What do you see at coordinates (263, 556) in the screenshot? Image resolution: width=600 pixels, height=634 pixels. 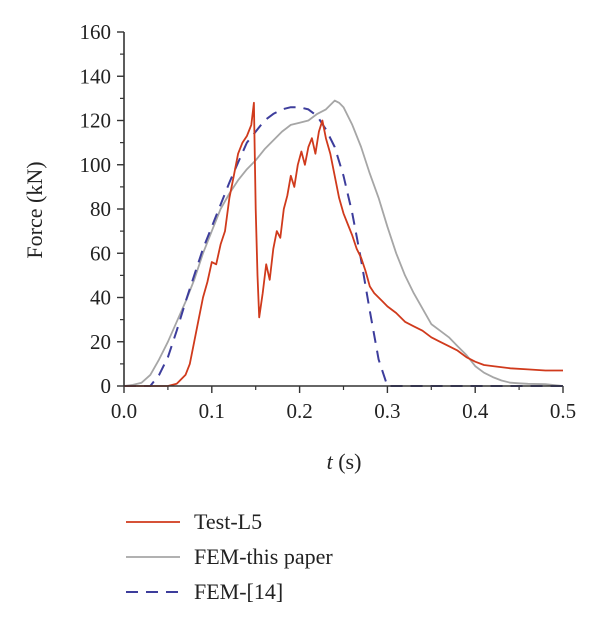 I see `legend-label: FEM-this paper` at bounding box center [263, 556].